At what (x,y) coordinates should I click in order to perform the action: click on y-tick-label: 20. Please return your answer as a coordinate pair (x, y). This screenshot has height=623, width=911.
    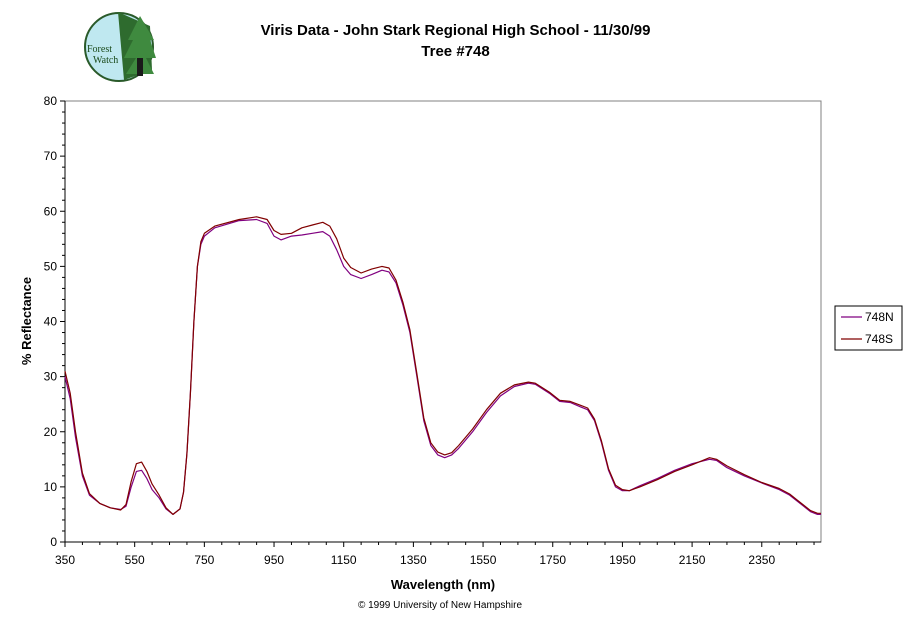
    Looking at the image, I should click on (51, 432).